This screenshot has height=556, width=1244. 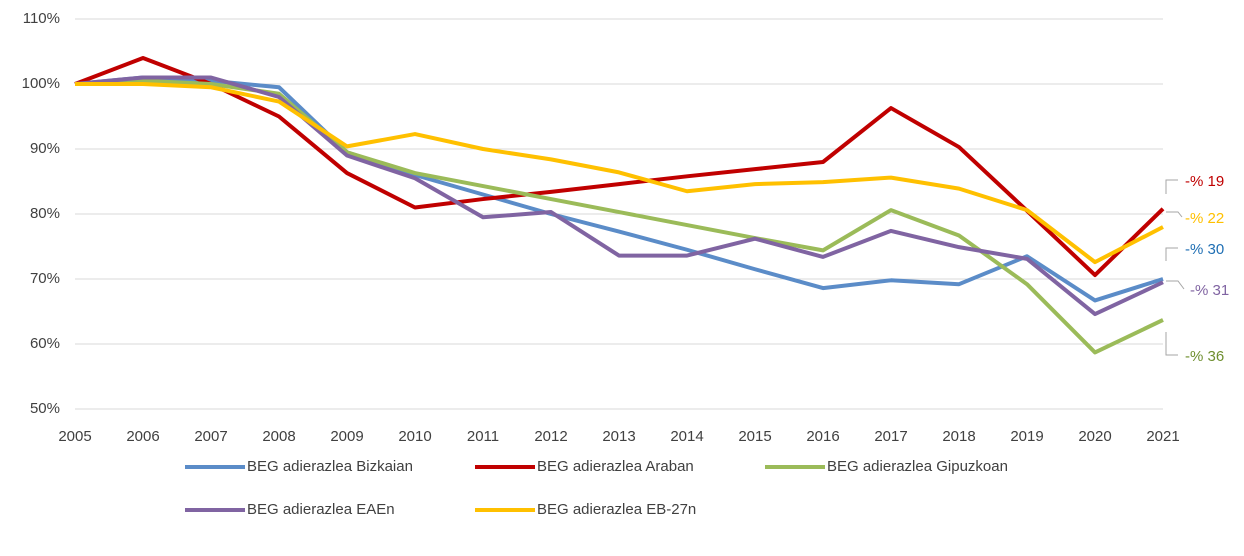 What do you see at coordinates (958, 436) in the screenshot?
I see `x-tick-label: 2018` at bounding box center [958, 436].